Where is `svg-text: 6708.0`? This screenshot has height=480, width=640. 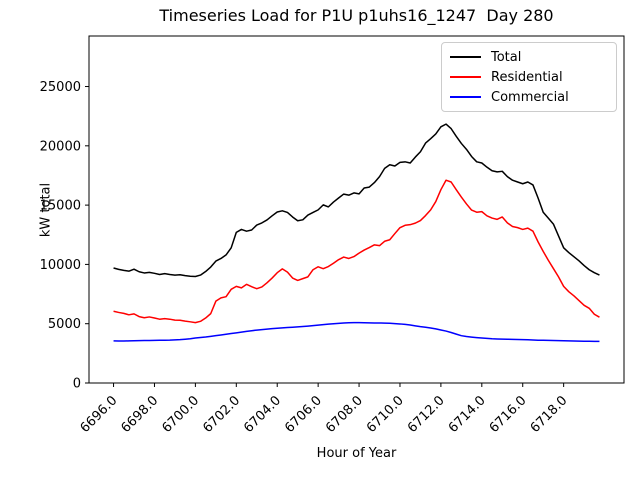 svg-text: 6708.0 is located at coordinates (344, 414).